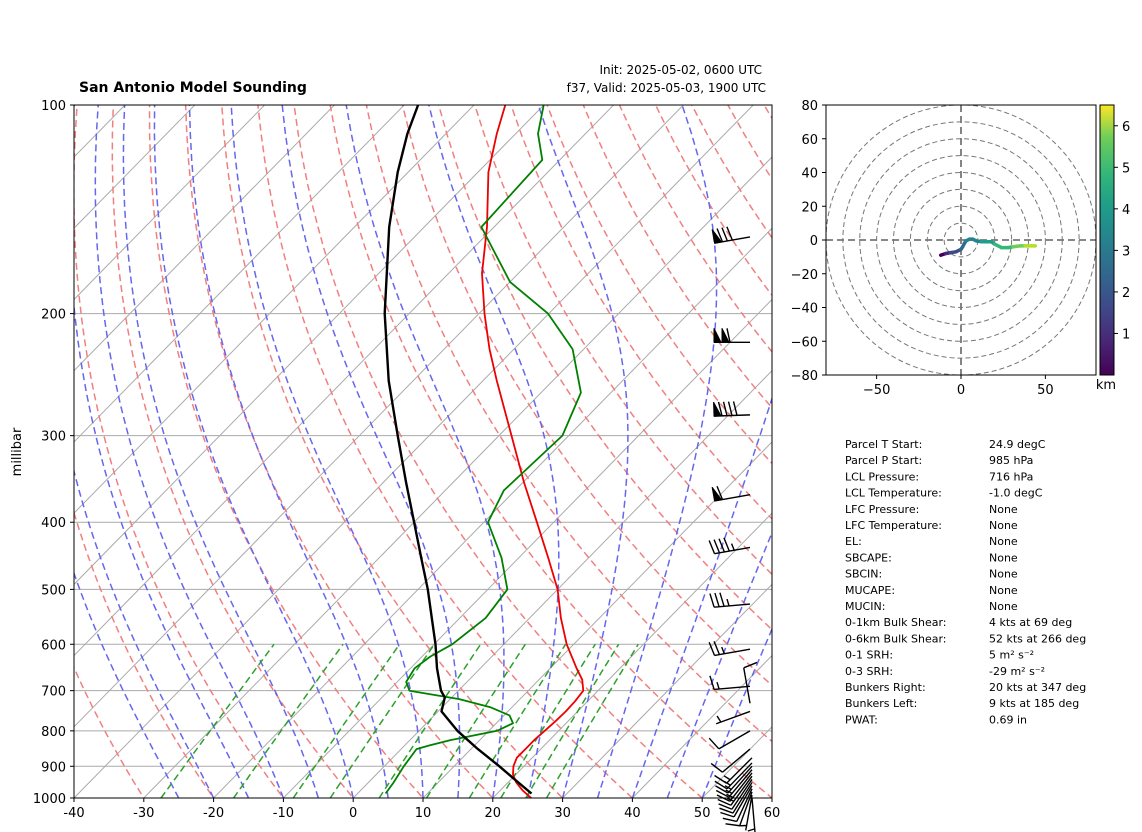 The height and width of the screenshot is (832, 1142). I want to click on parameter-label: SBCIN:, so click(863, 574).